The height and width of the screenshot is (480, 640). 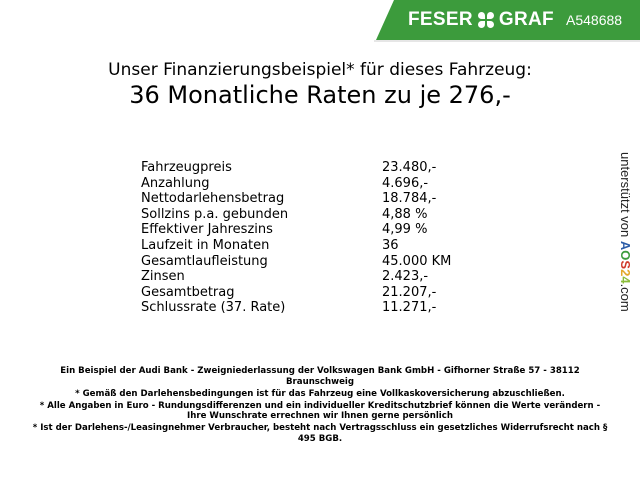 I want to click on row-label: Sollzins p.a. gebunden, so click(x=215, y=214).